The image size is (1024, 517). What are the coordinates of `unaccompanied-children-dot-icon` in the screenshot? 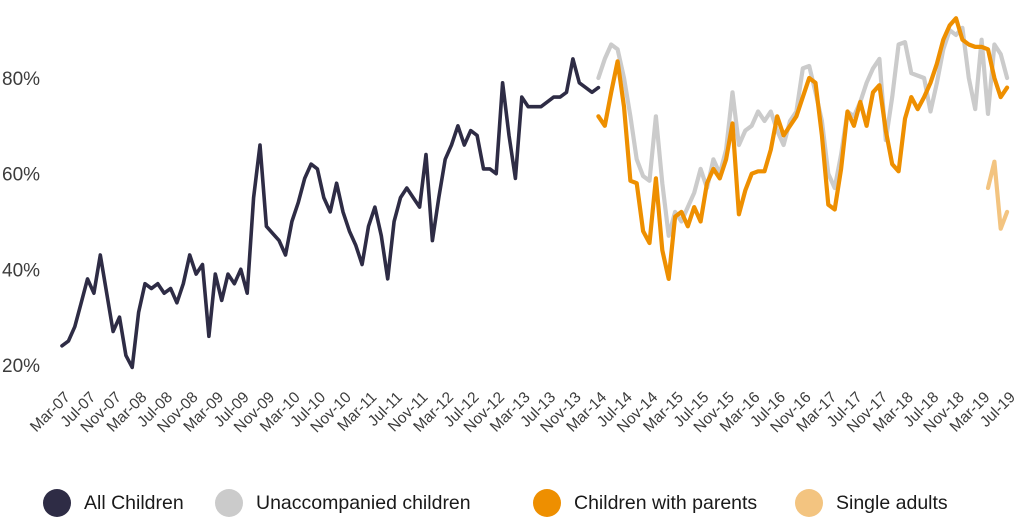 It's located at (229, 503).